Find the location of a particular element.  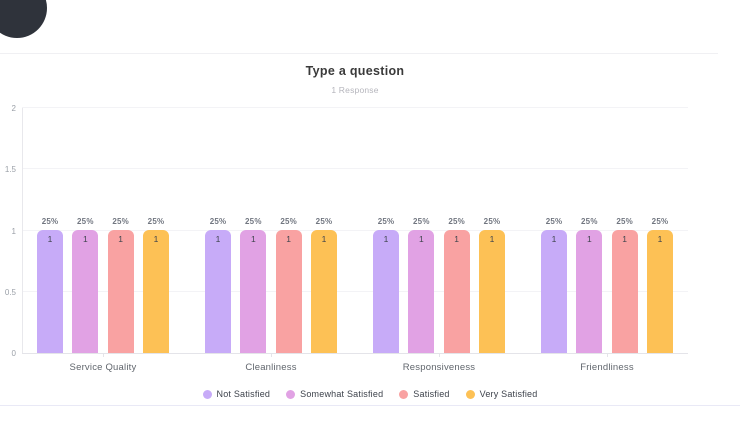

avatar-bubble is located at coordinates (23, 19).